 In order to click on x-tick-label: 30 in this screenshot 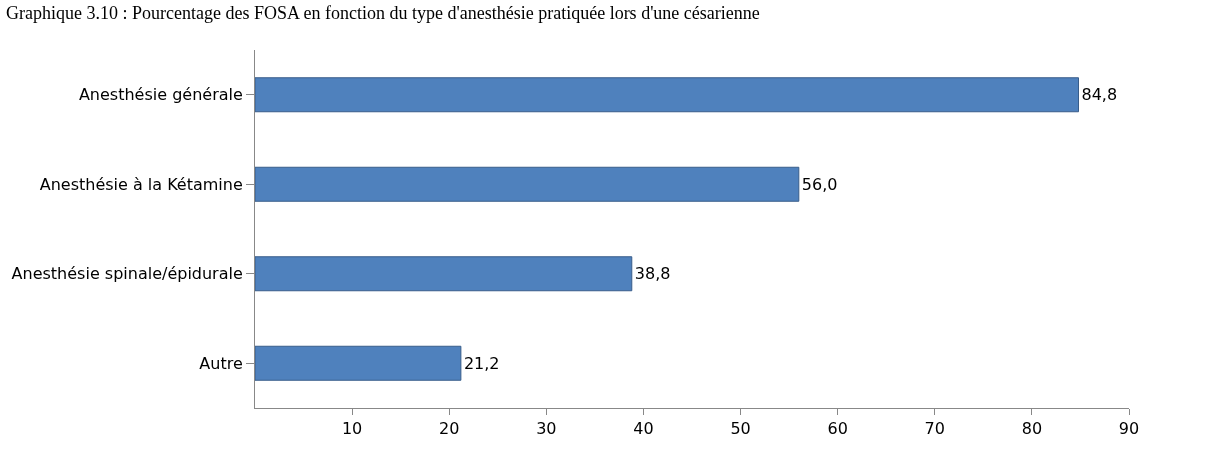, I will do `click(546, 429)`.